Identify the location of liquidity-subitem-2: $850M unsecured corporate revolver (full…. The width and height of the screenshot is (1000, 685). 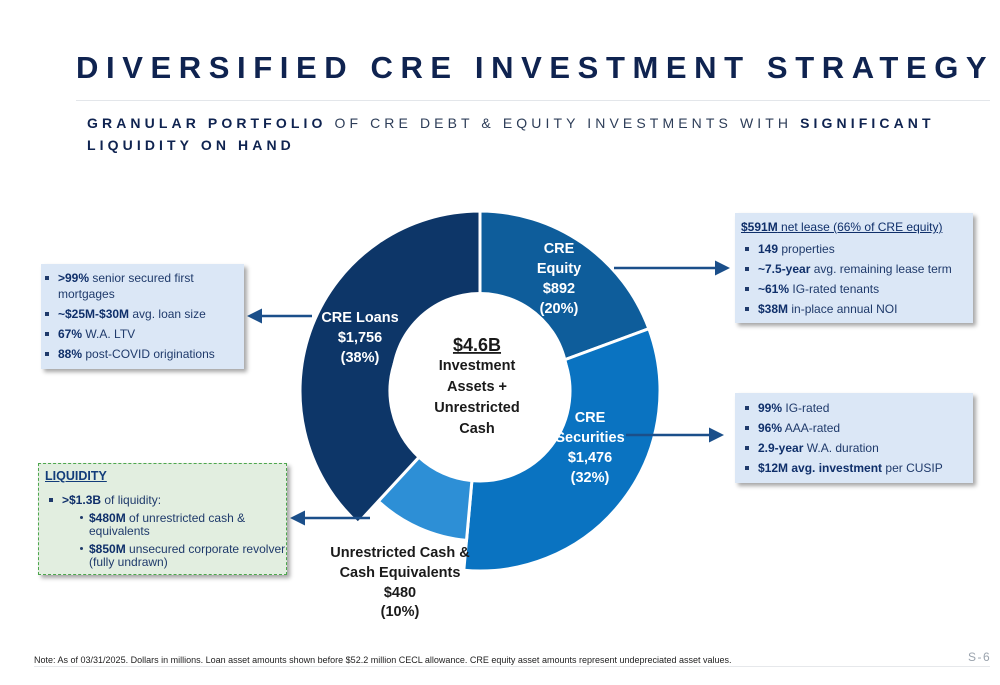
(174, 556).